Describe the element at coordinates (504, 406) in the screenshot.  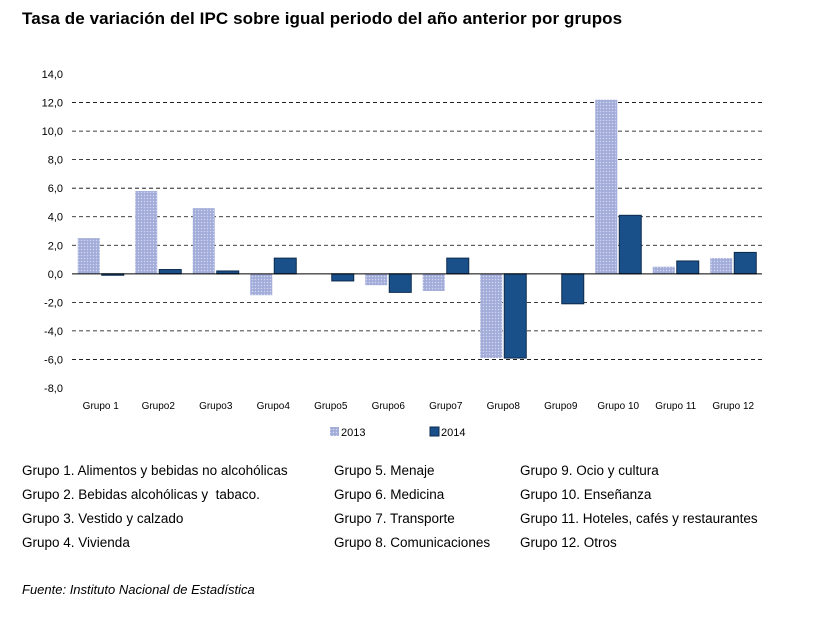
I see `category-label: Grupo8` at that location.